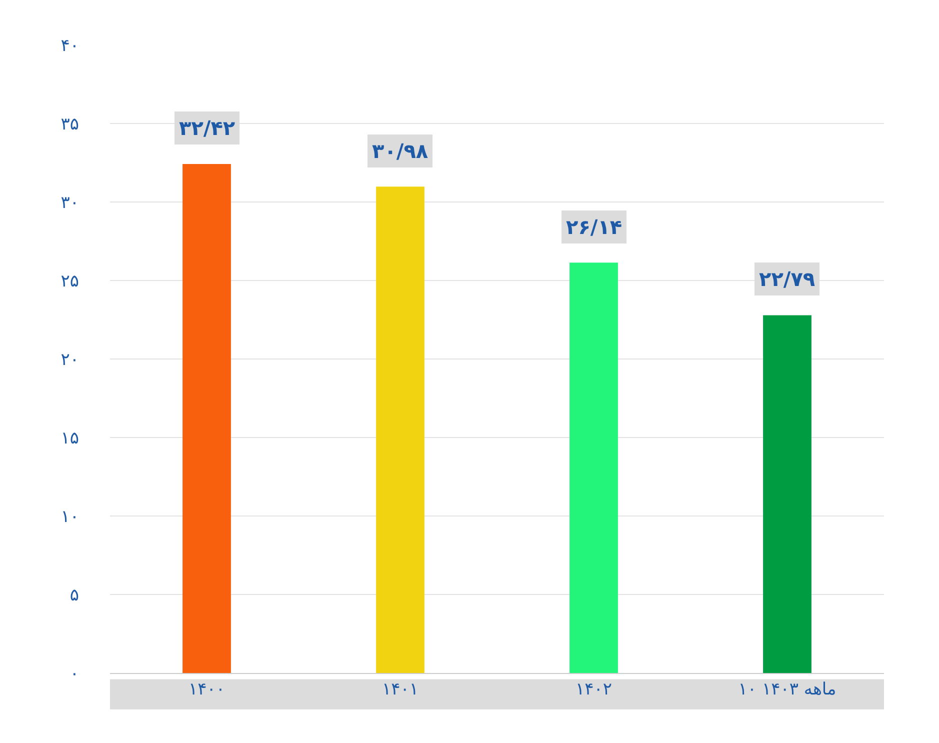  I want to click on x-tick-label: ۱۴۰۲, so click(593, 689).